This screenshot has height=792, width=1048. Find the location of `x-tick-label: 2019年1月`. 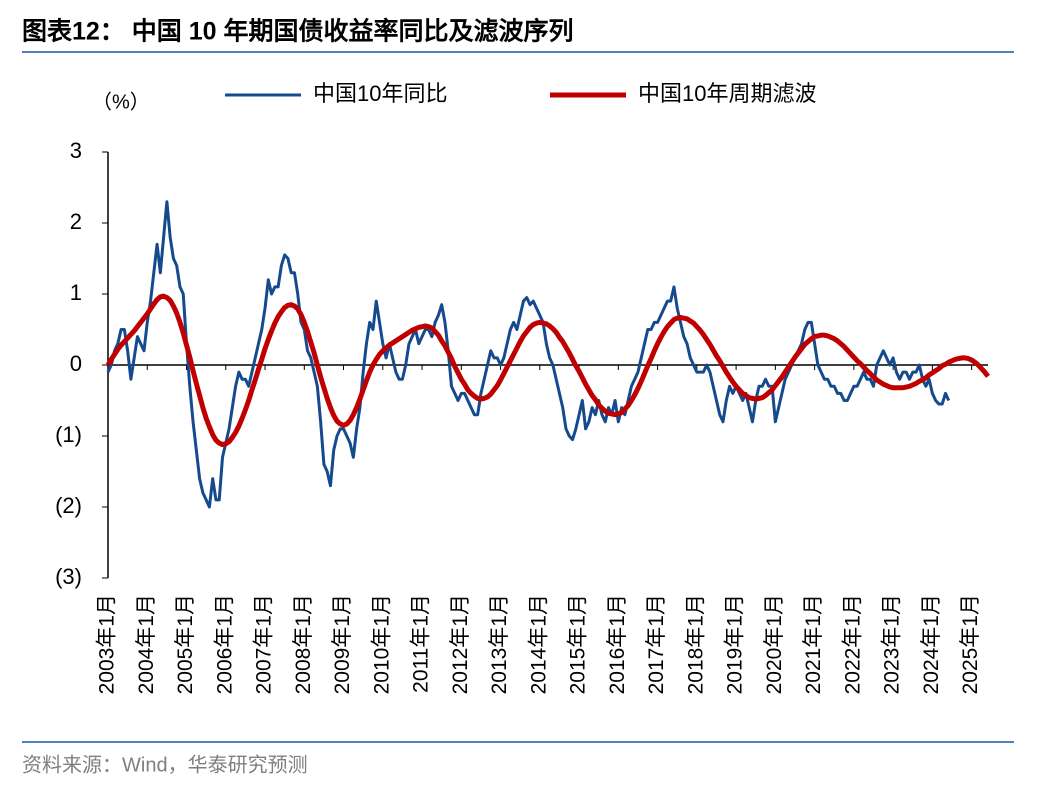

x-tick-label: 2019年1月 is located at coordinates (735, 644).